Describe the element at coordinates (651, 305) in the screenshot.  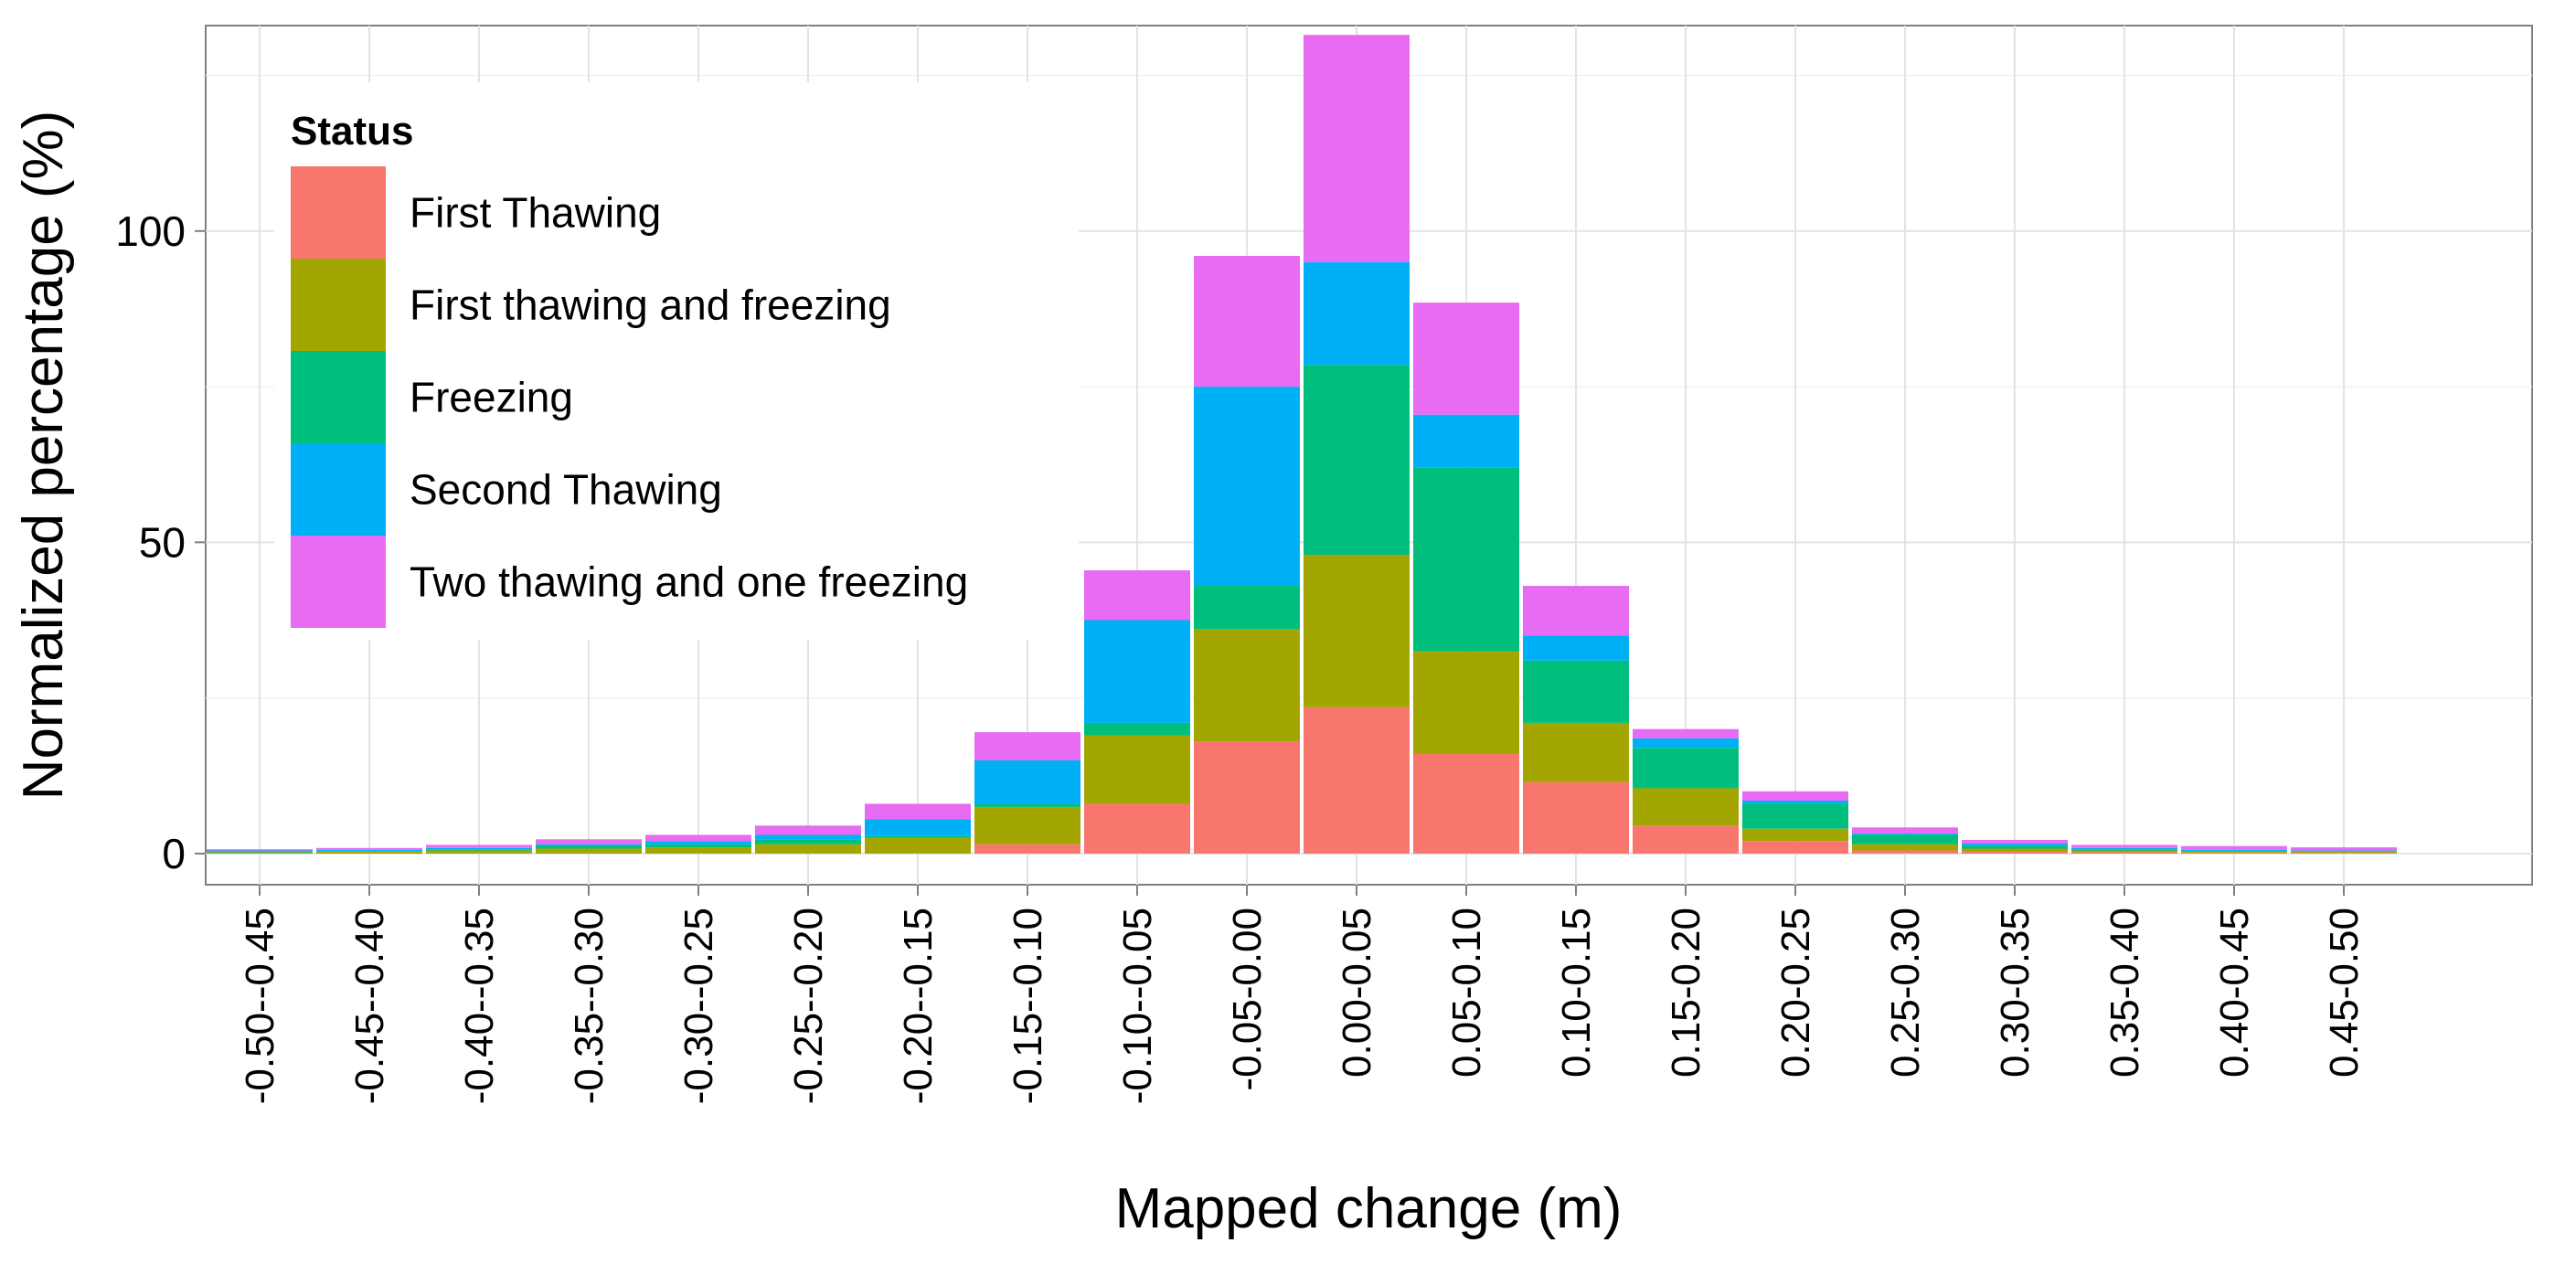
I see `legend-label: First thawing and freezing` at that location.